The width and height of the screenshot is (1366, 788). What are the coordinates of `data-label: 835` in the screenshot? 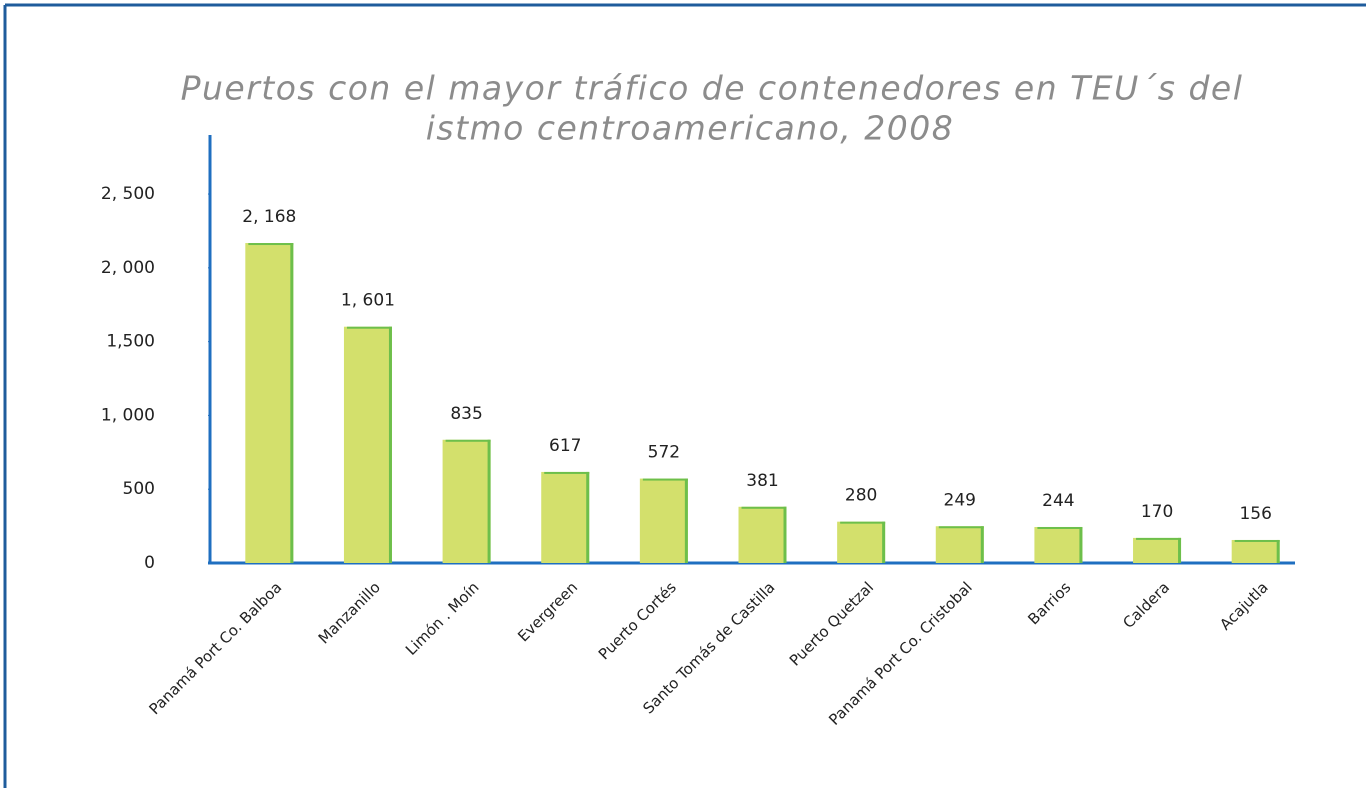 It's located at (466, 414).